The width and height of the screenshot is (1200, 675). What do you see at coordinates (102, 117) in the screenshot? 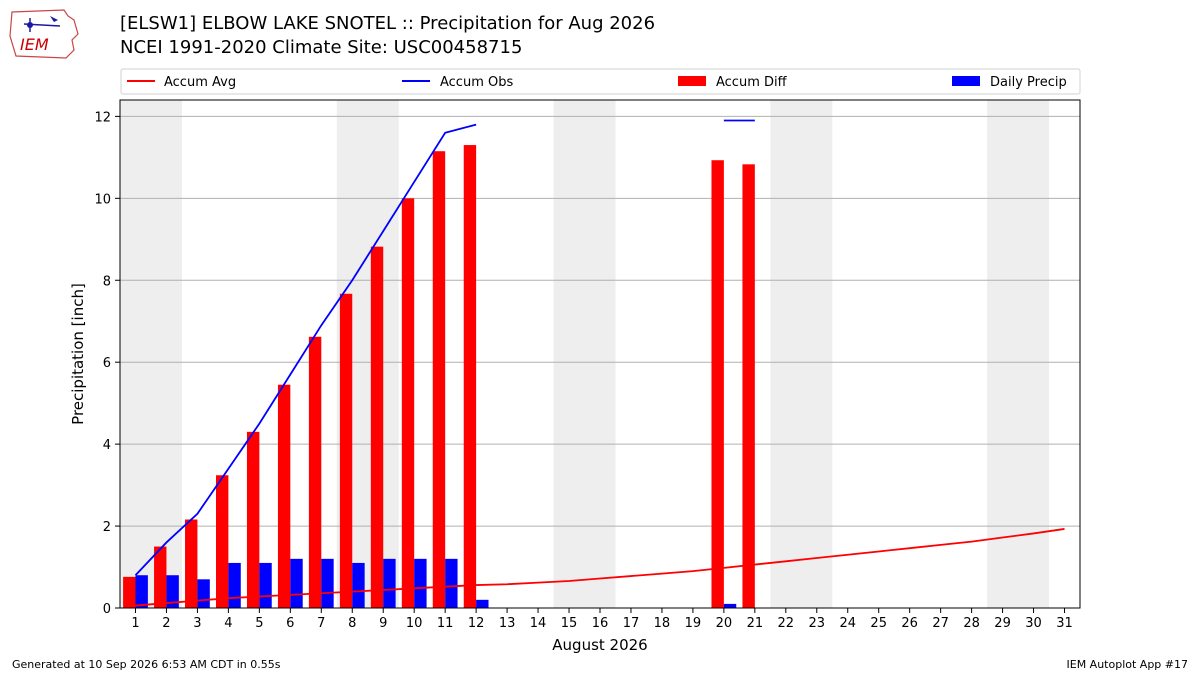
I see `y-tick-label-12: 12` at bounding box center [102, 117].